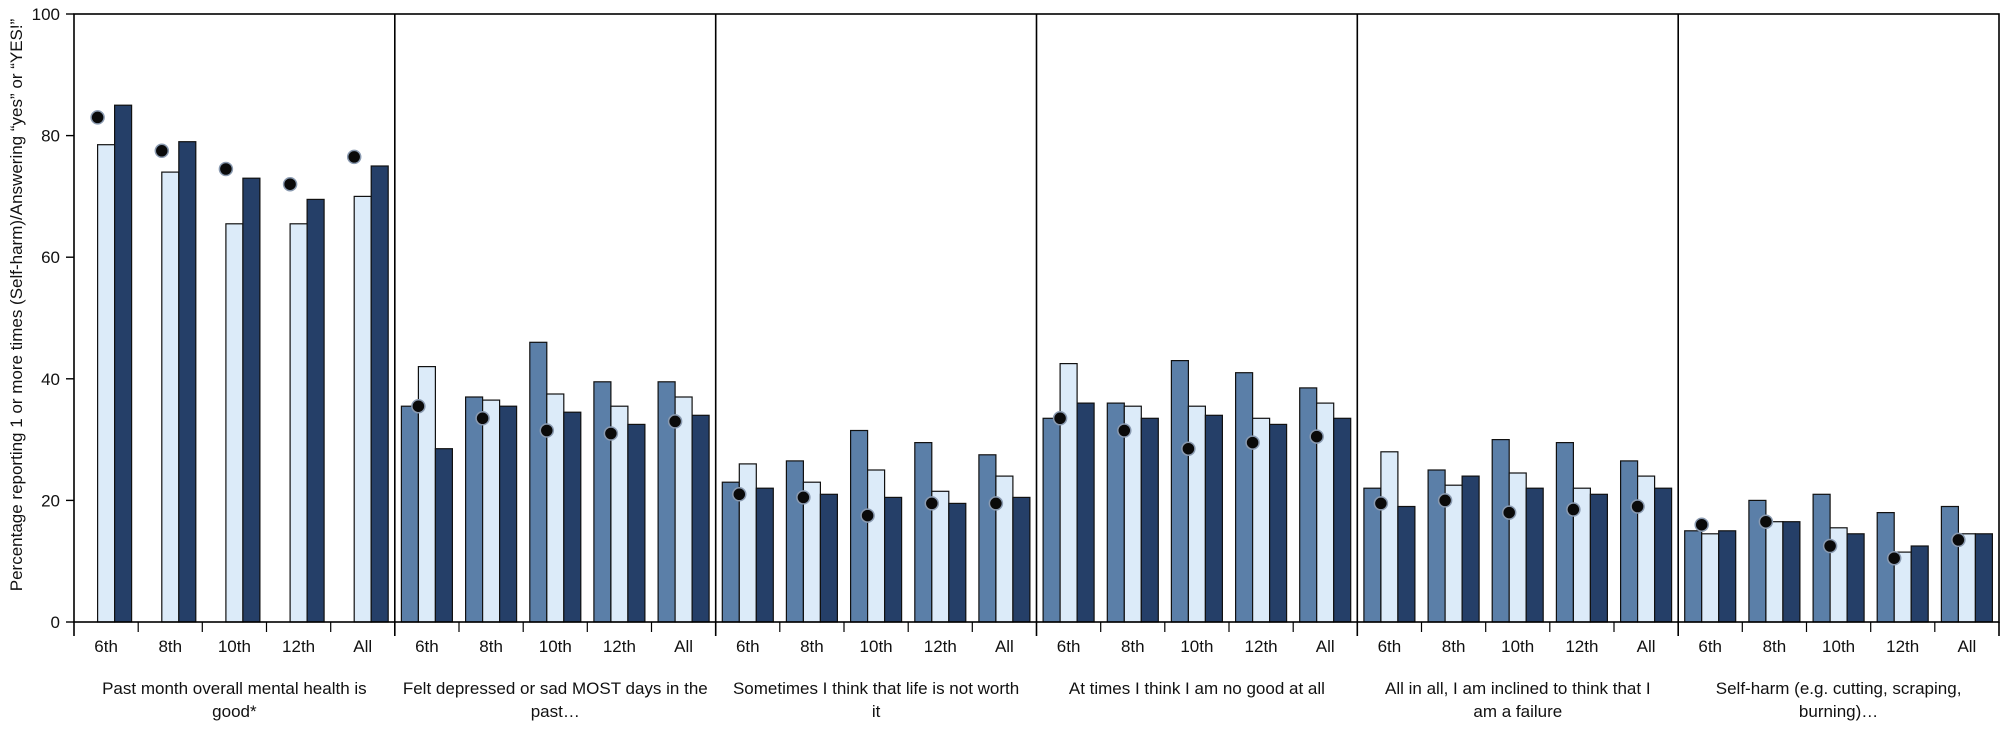 Image resolution: width=2001 pixels, height=731 pixels. What do you see at coordinates (50, 136) in the screenshot?
I see `y-tick-label: 80` at bounding box center [50, 136].